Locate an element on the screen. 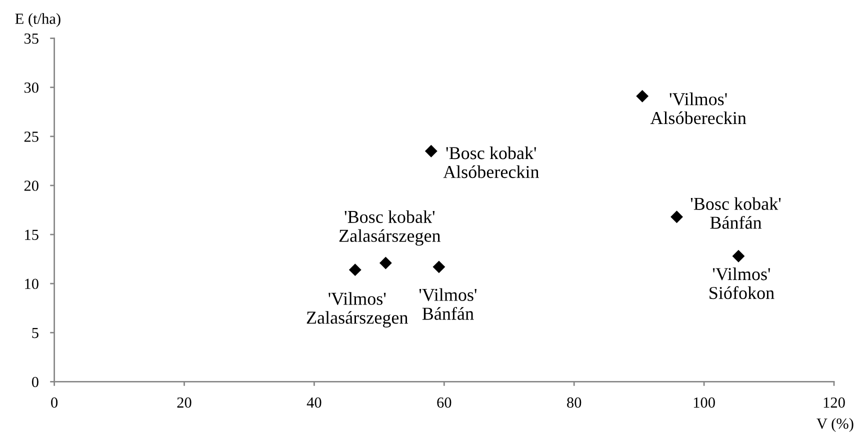 The width and height of the screenshot is (857, 434). y-tick-label: 0 is located at coordinates (35, 382).